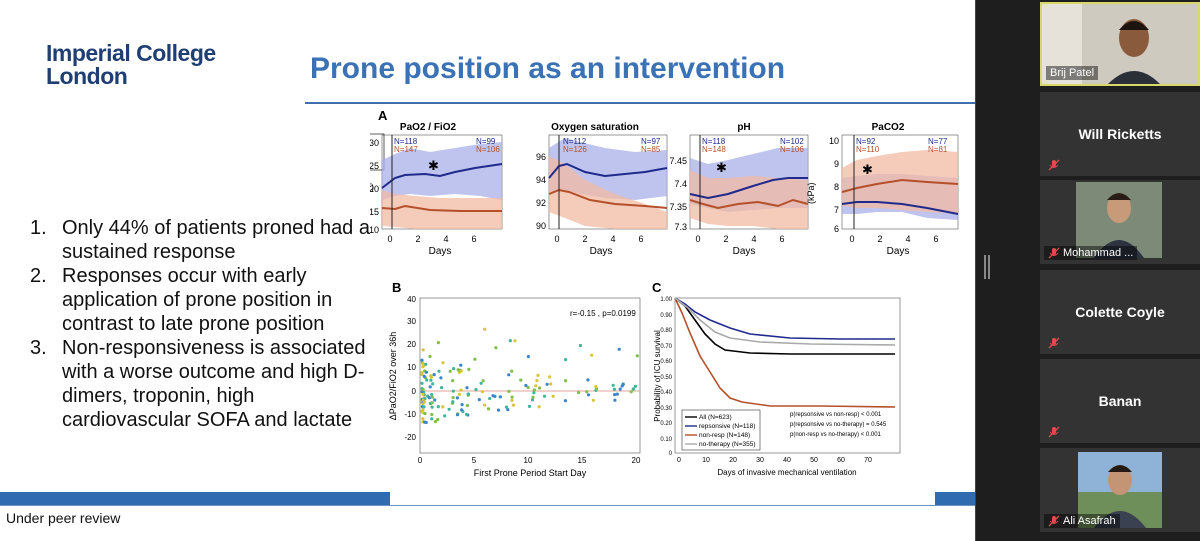 This screenshot has width=1200, height=541. I want to click on significance-star: ✱, so click(721, 167).